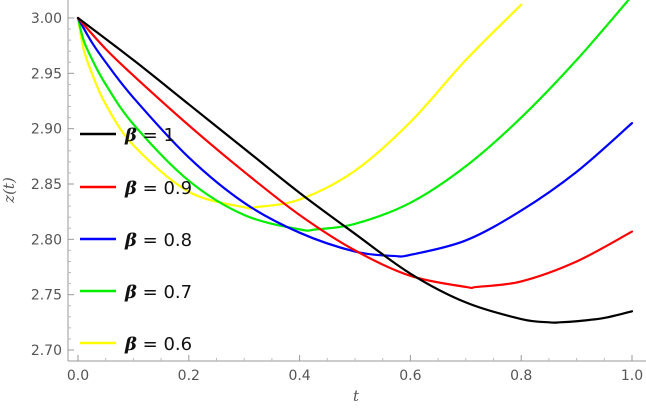  What do you see at coordinates (46, 240) in the screenshot?
I see `y-tick-label: 2.80` at bounding box center [46, 240].